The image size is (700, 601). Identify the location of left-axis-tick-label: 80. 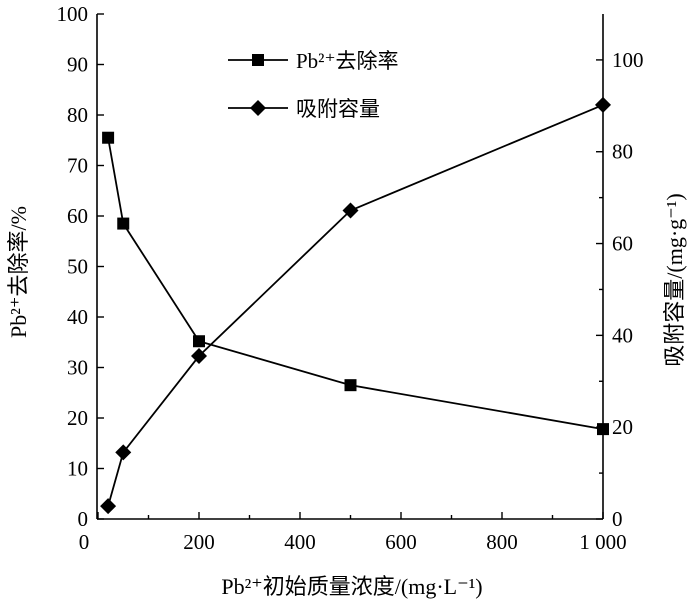
(77, 115).